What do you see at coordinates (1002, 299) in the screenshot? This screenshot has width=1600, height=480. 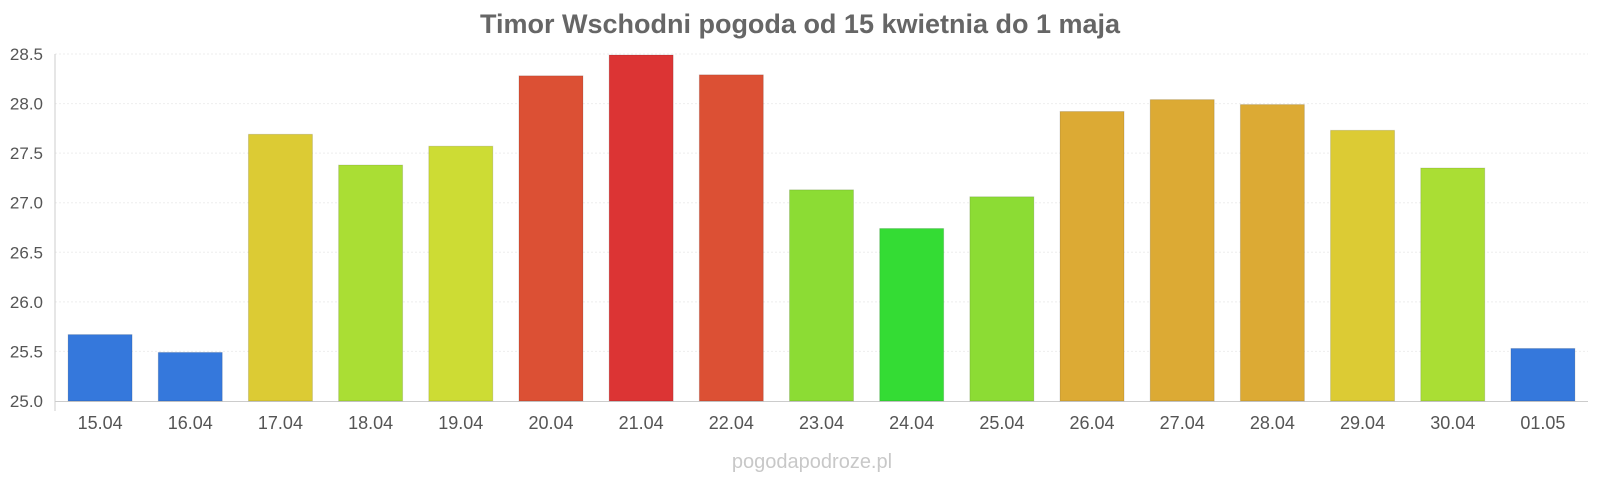 I see `bar-25.04` at bounding box center [1002, 299].